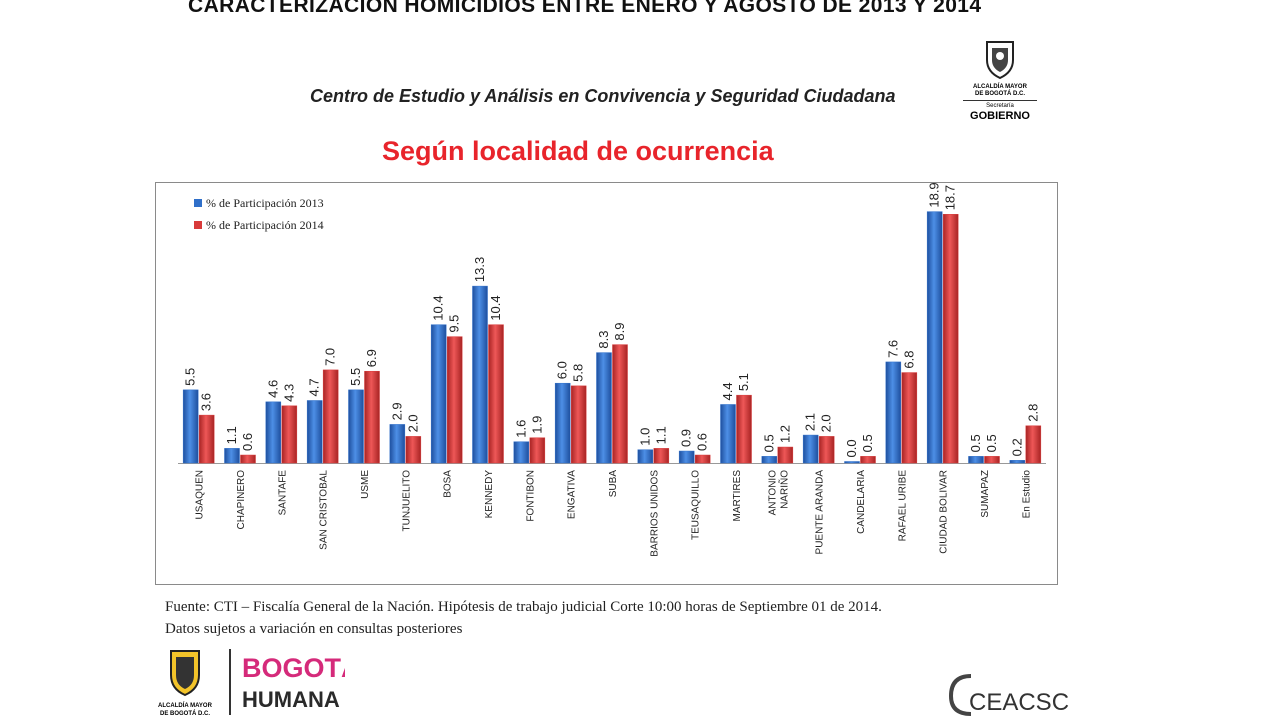  I want to click on seal-line-1: ALCALDÍA MAYOR, so click(185, 705).